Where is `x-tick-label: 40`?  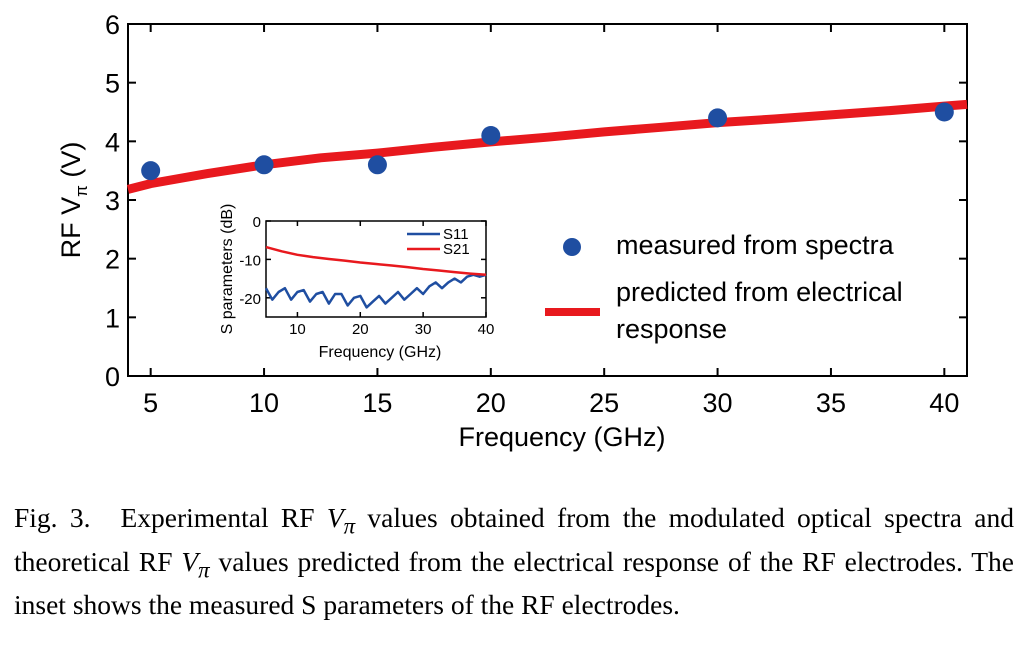
x-tick-label: 40 is located at coordinates (944, 403).